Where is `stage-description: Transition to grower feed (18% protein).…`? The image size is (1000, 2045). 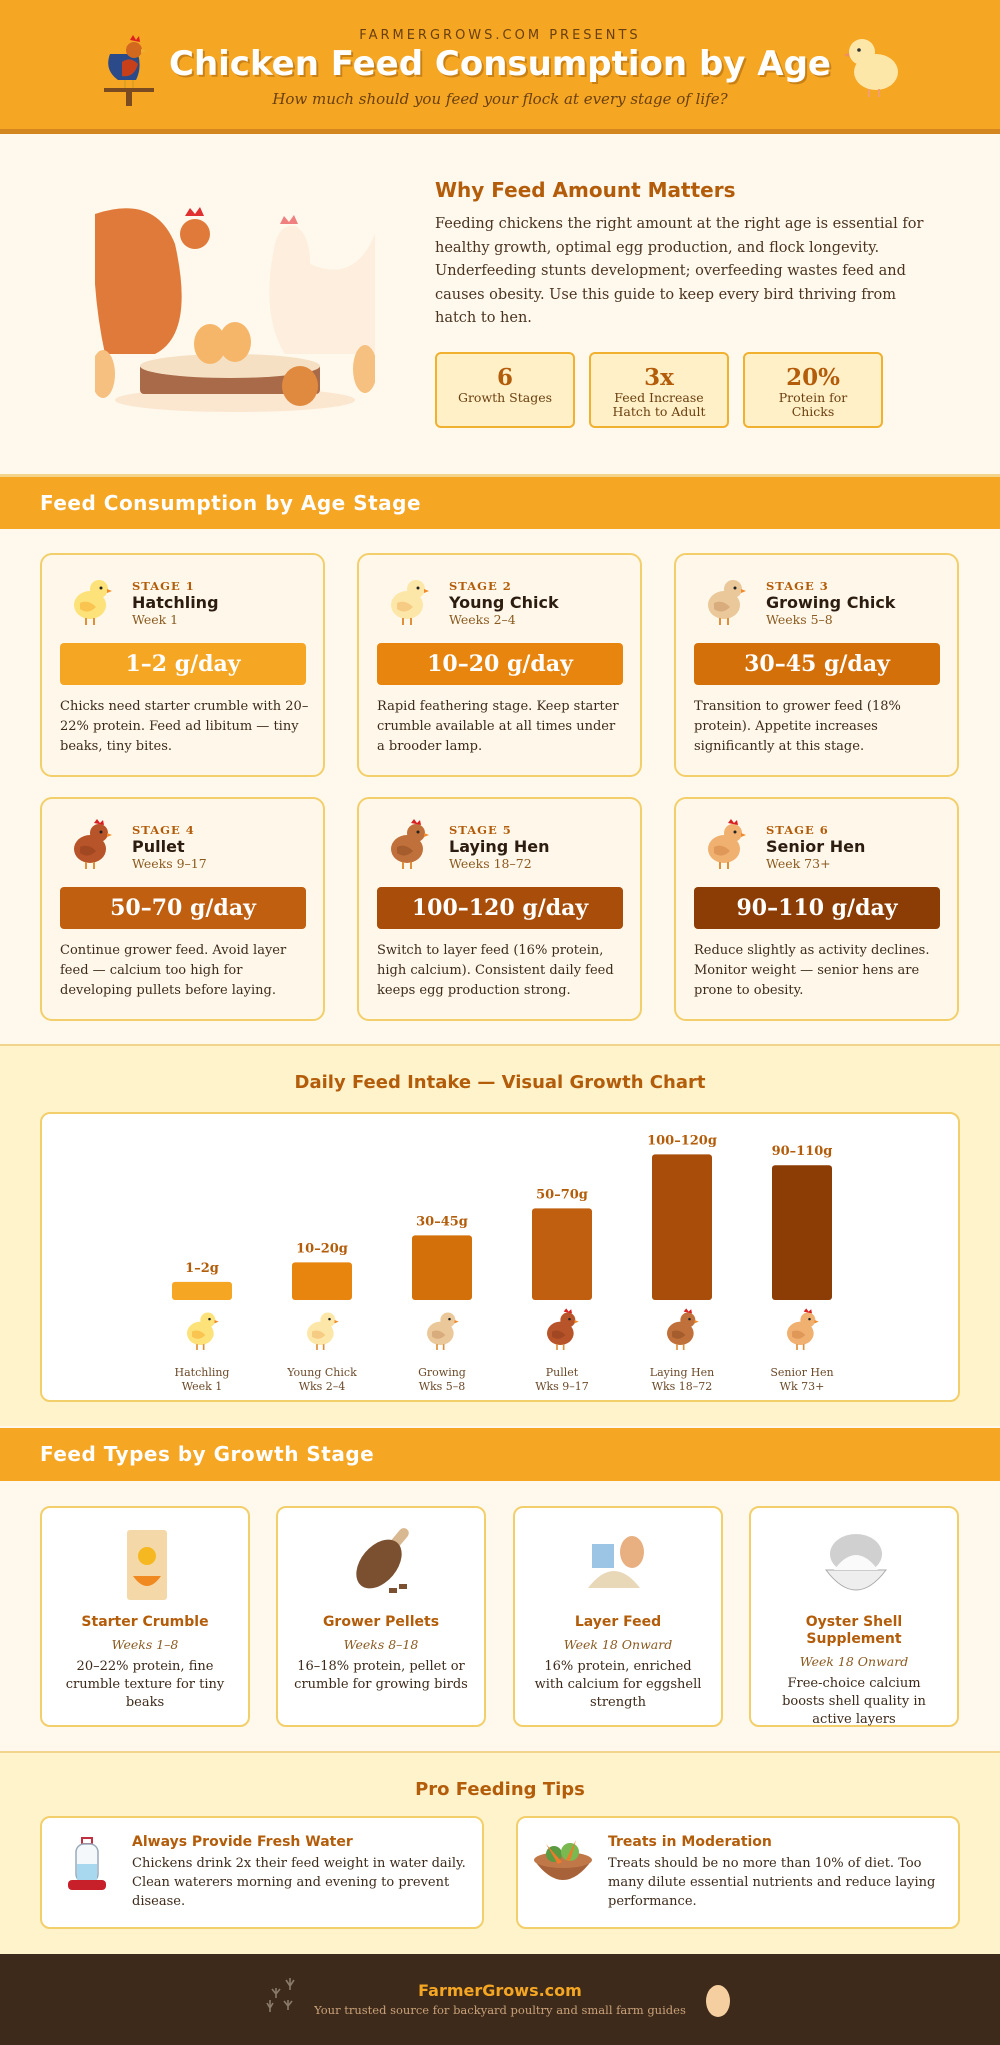
stage-description: Transition to grower feed (18% protein).… is located at coordinates (797, 726).